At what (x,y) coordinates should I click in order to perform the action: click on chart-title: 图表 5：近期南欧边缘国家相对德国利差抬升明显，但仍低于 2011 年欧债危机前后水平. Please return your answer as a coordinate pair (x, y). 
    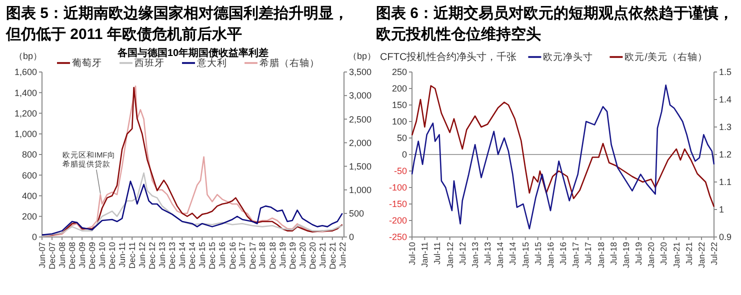
    Looking at the image, I should click on (177, 23).